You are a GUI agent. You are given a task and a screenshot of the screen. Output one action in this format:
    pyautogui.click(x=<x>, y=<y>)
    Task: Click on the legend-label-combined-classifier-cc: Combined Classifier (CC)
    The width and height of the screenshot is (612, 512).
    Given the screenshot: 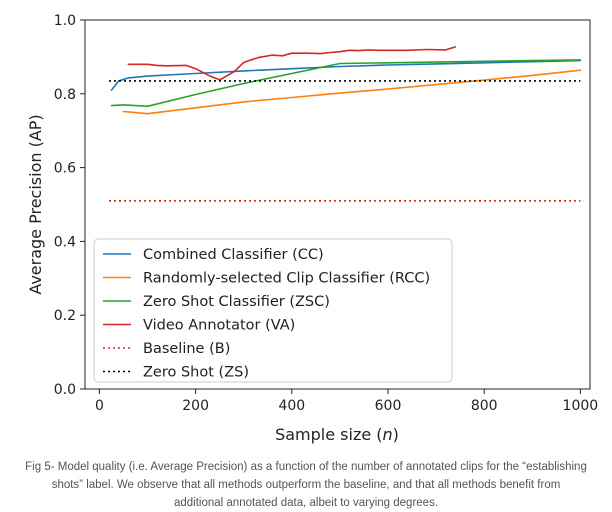 What is the action you would take?
    pyautogui.click(x=233, y=255)
    